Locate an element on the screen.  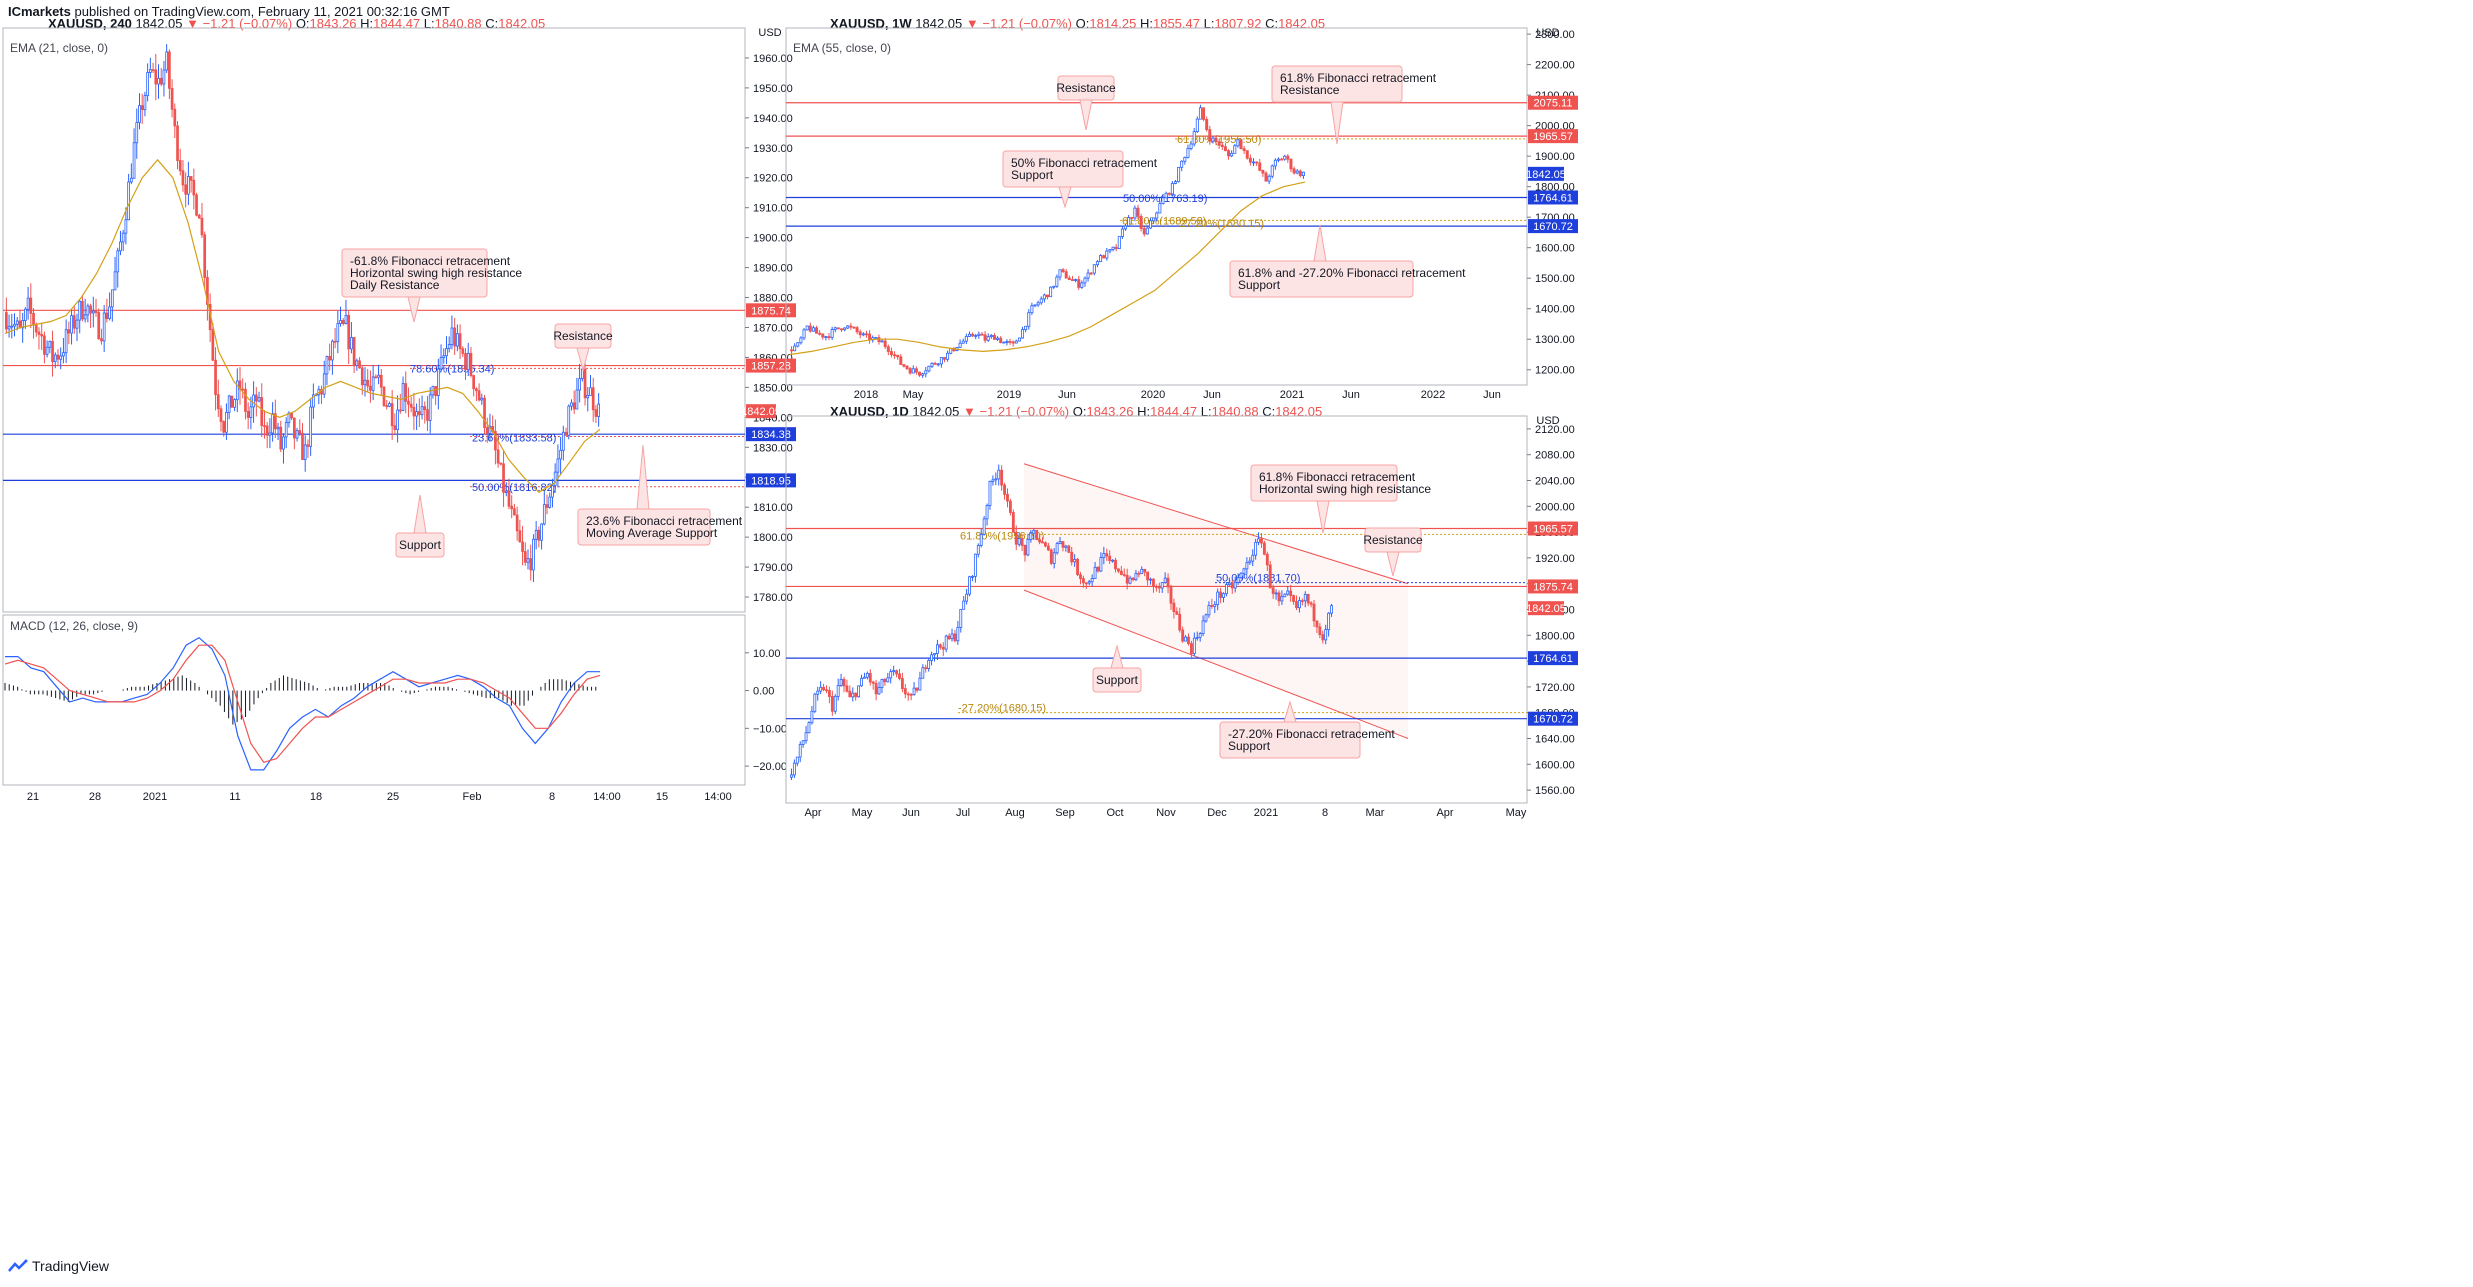
support-line-tag is located at coordinates (771, 434).